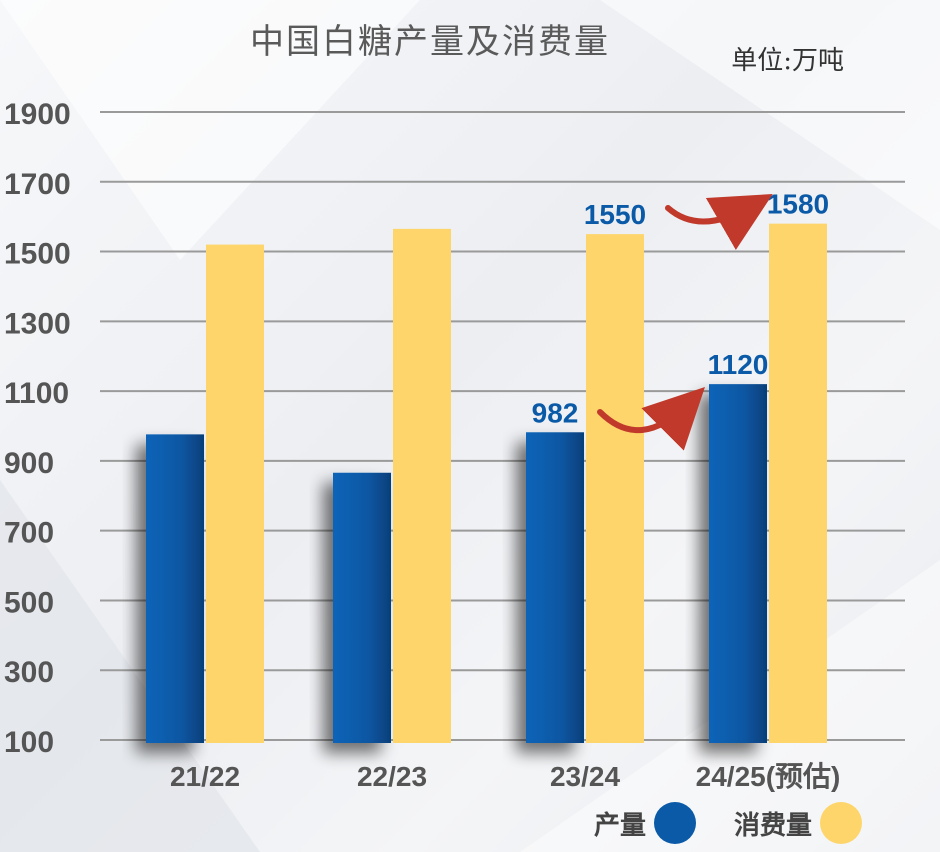 This screenshot has width=940, height=852. I want to click on x-tick-label: 22/23, so click(392, 776).